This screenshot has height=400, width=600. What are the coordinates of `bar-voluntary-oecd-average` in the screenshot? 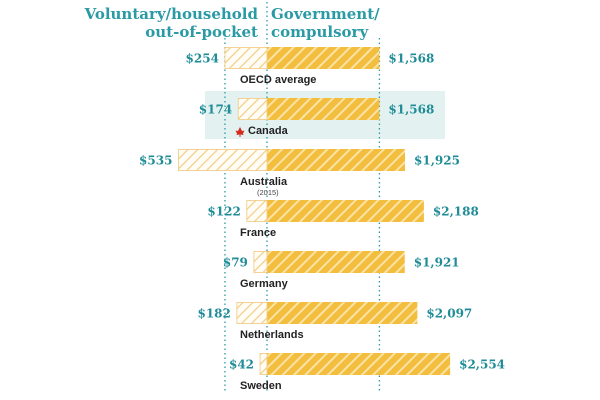 It's located at (246, 58).